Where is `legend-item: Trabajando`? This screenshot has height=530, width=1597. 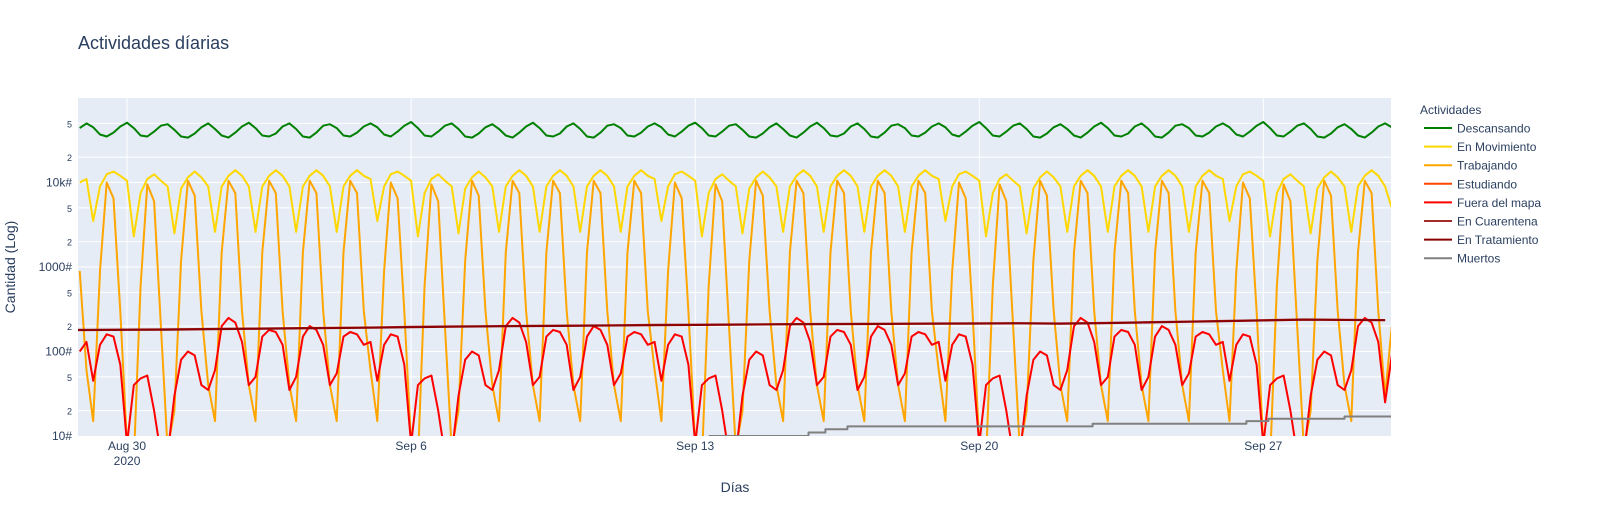
legend-item: Trabajando is located at coordinates (1471, 166).